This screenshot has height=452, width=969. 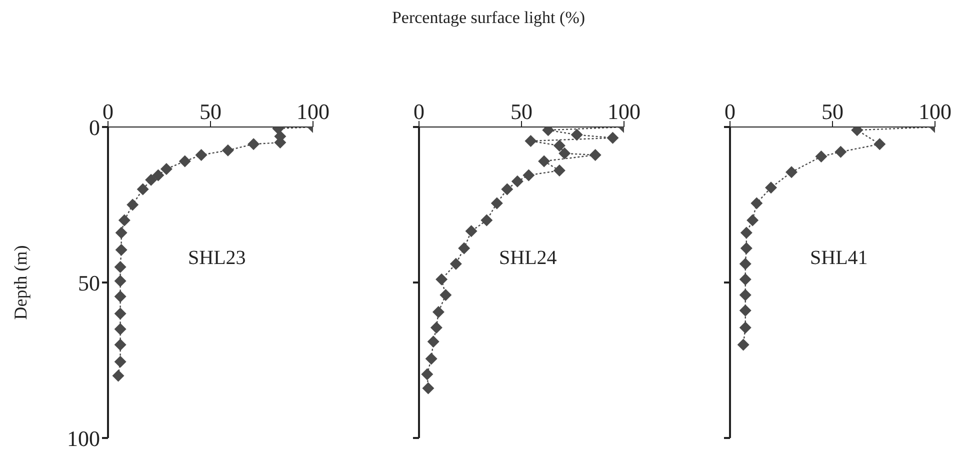 What do you see at coordinates (489, 17) in the screenshot?
I see `x-axis-title: Percentage surface light (%)` at bounding box center [489, 17].